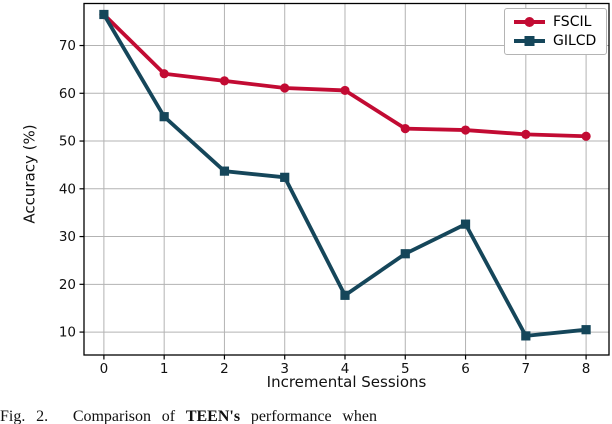 The height and width of the screenshot is (424, 612). I want to click on x-tick-label: 6, so click(465, 369).